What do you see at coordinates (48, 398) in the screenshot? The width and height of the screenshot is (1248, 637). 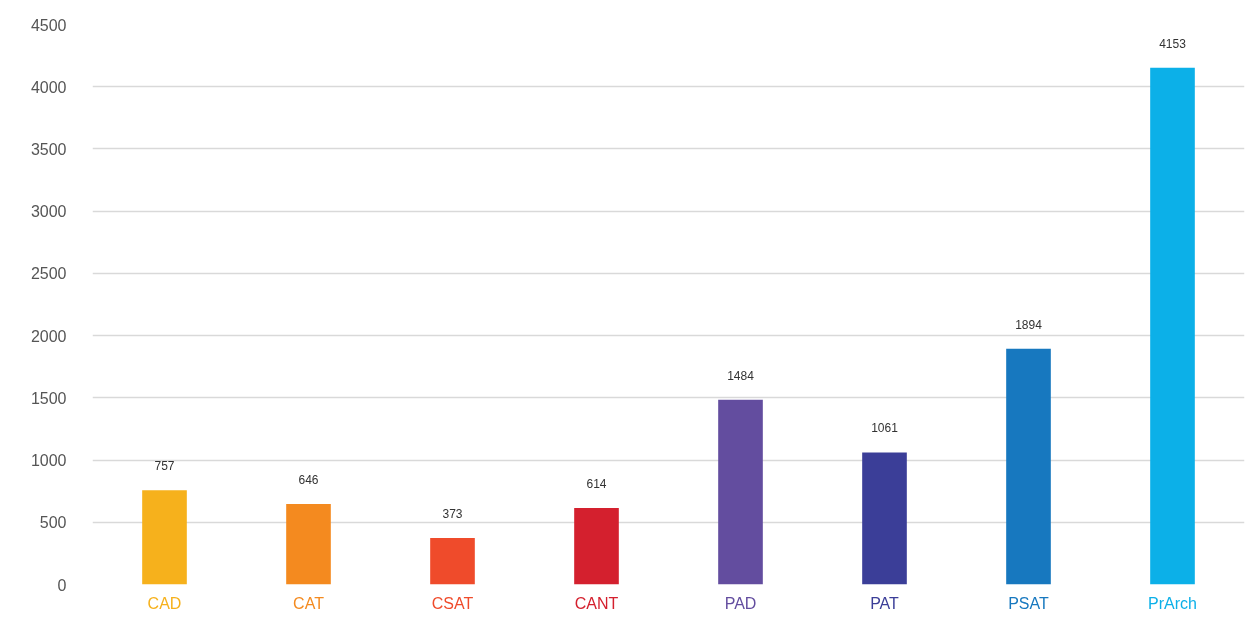 I see `y-tick-label: 1500` at bounding box center [48, 398].